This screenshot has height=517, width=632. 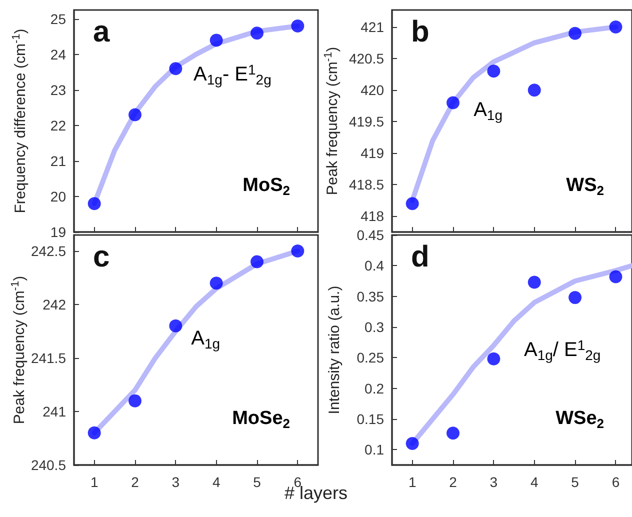 What do you see at coordinates (48, 251) in the screenshot?
I see `y-tick-label: 242.5` at bounding box center [48, 251].